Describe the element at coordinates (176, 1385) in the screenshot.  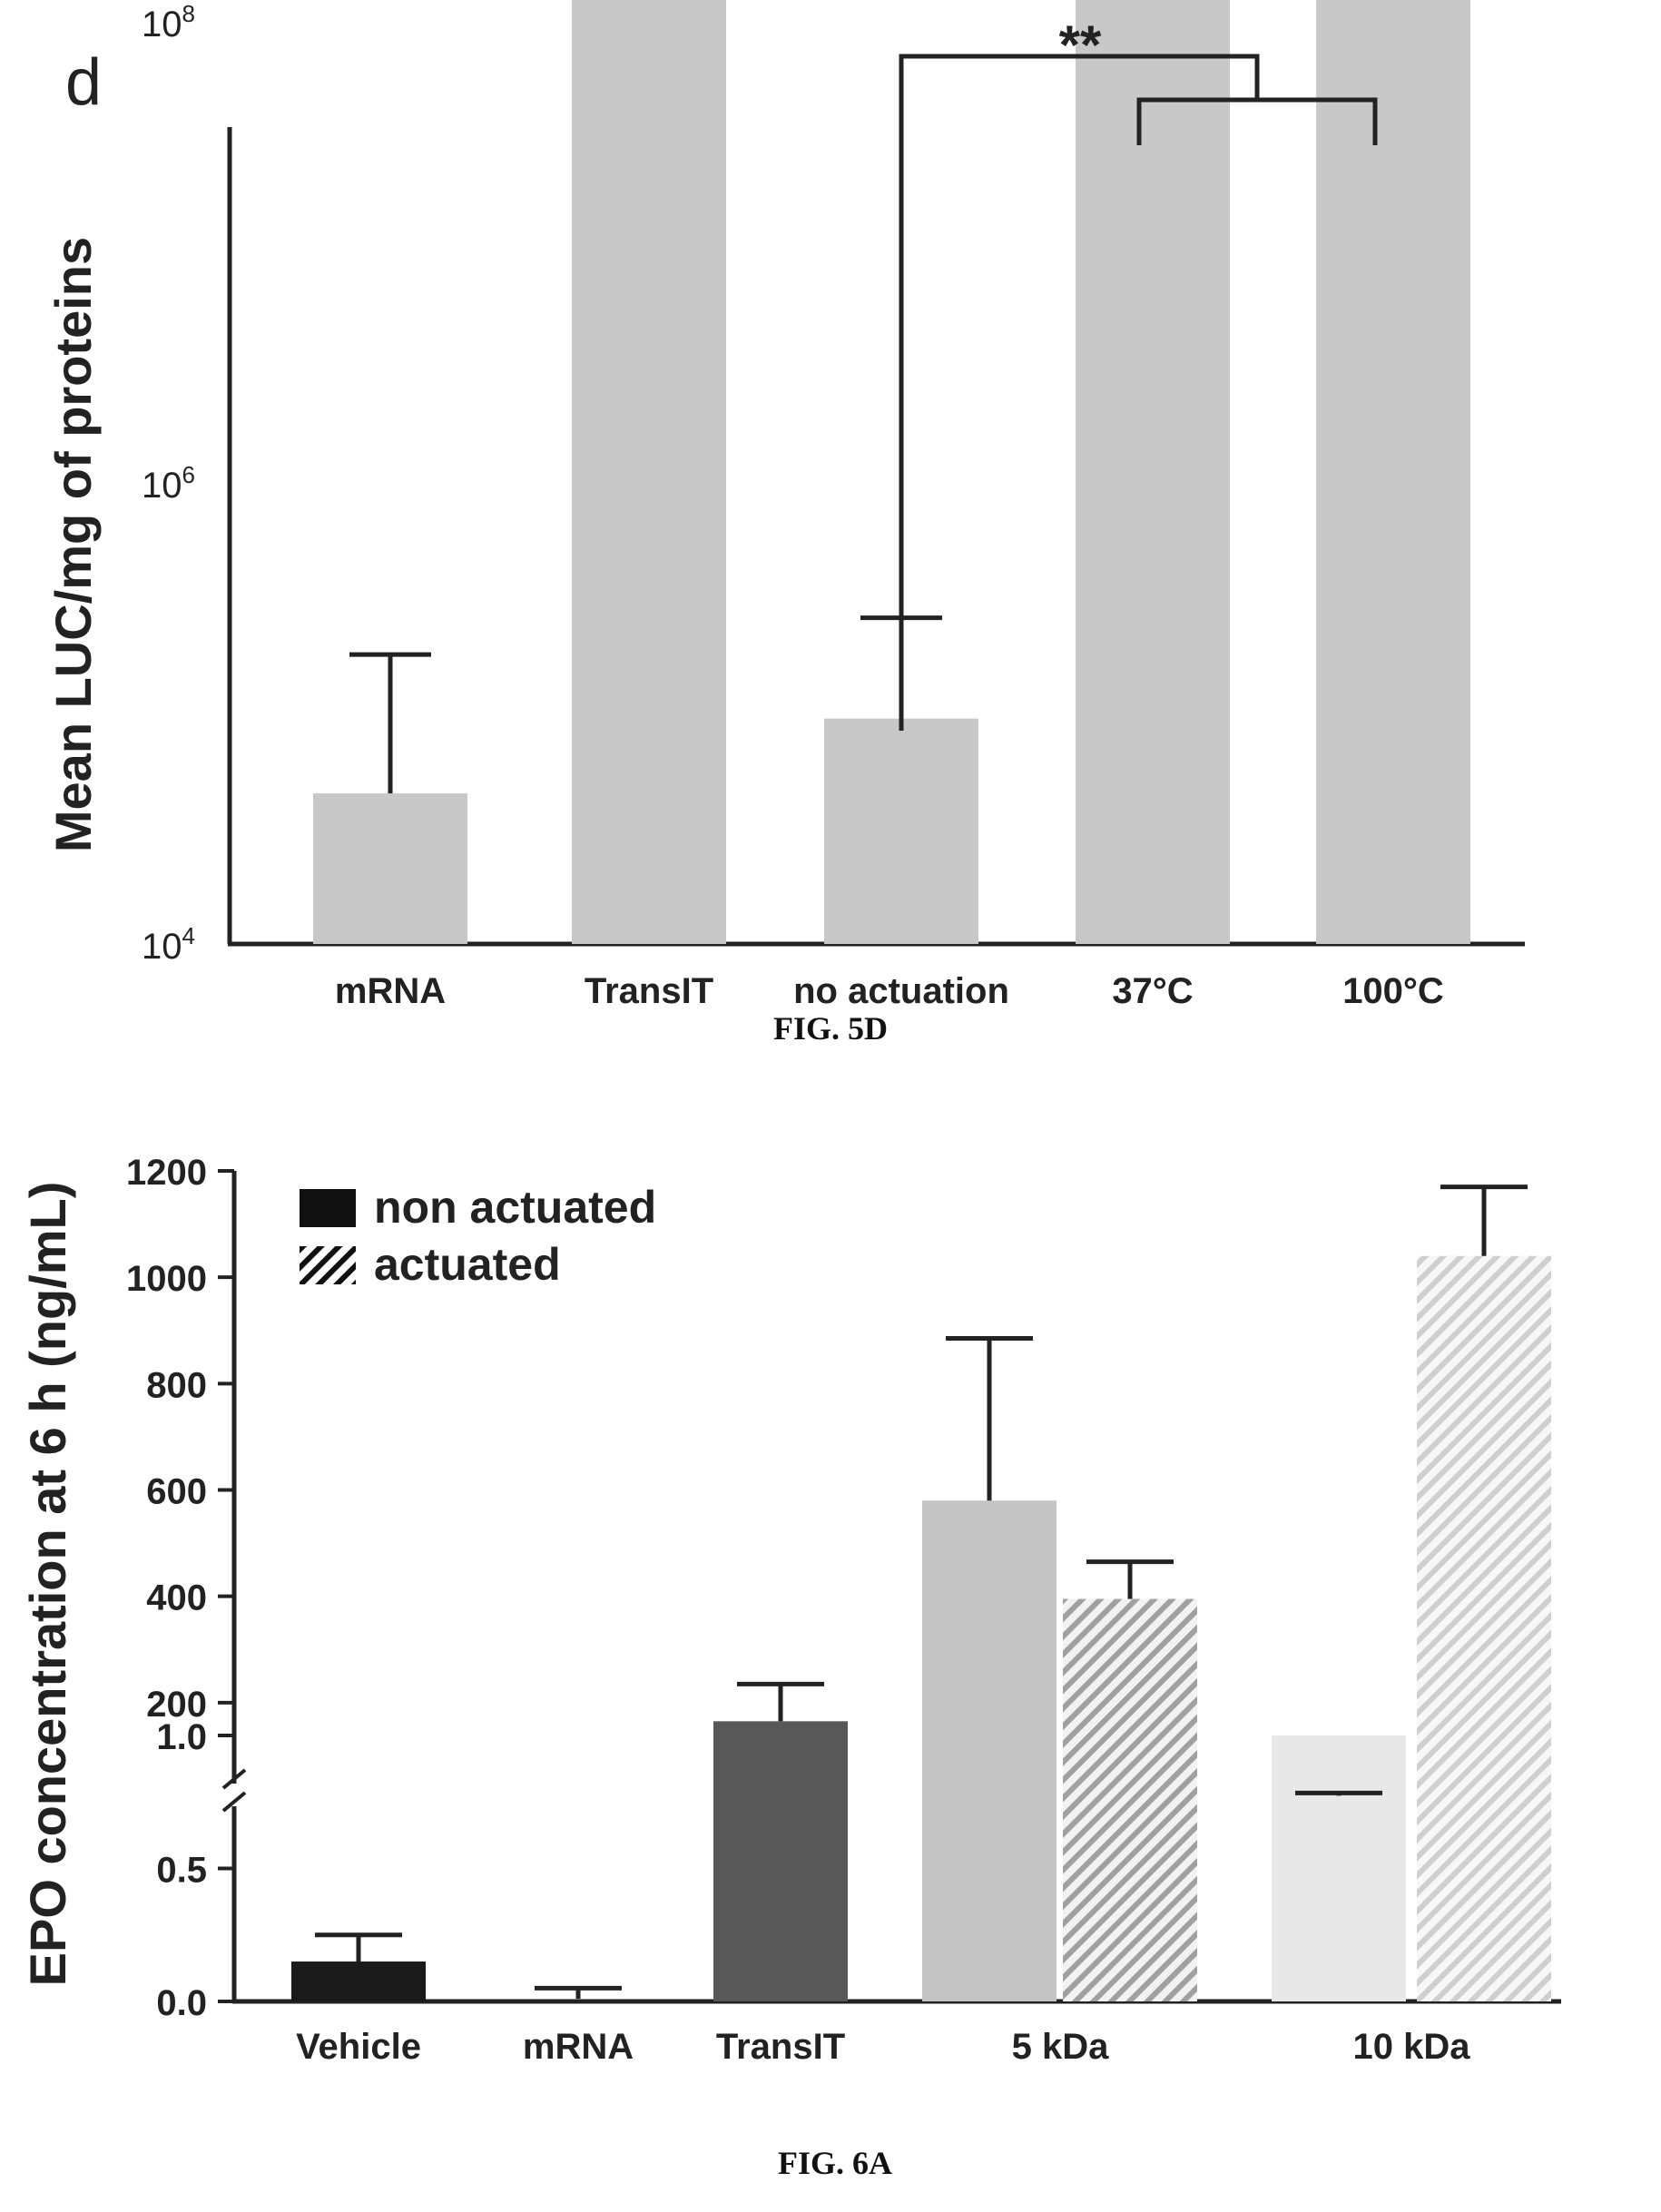
I see `y-tick-label: 800` at that location.